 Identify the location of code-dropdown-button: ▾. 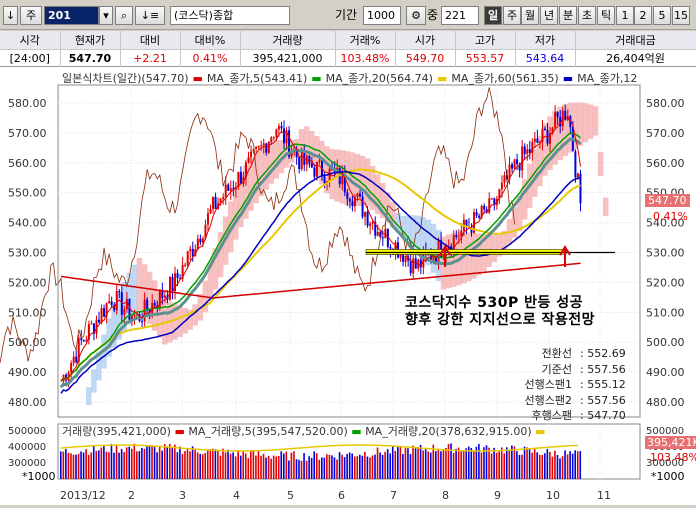
(106, 15).